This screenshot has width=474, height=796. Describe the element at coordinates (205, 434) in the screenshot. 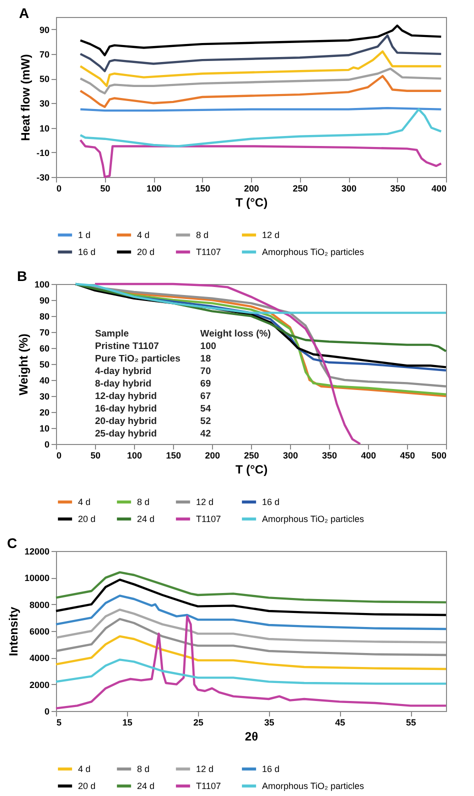

I see `annotation: 42` at that location.